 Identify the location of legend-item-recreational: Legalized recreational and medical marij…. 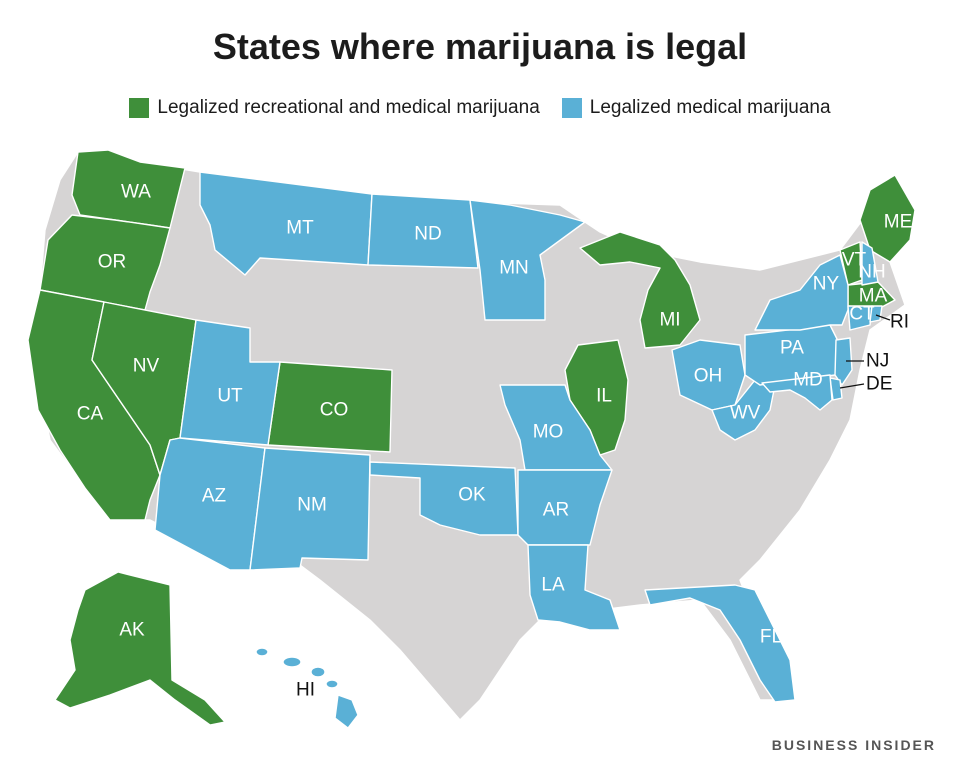
(334, 108).